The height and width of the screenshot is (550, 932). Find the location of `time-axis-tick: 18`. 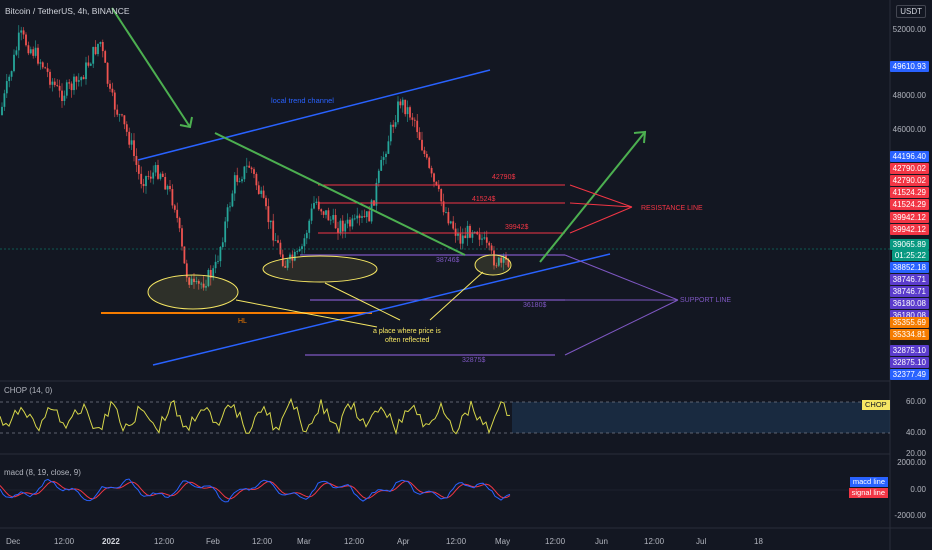

time-axis-tick: 18 is located at coordinates (758, 541).